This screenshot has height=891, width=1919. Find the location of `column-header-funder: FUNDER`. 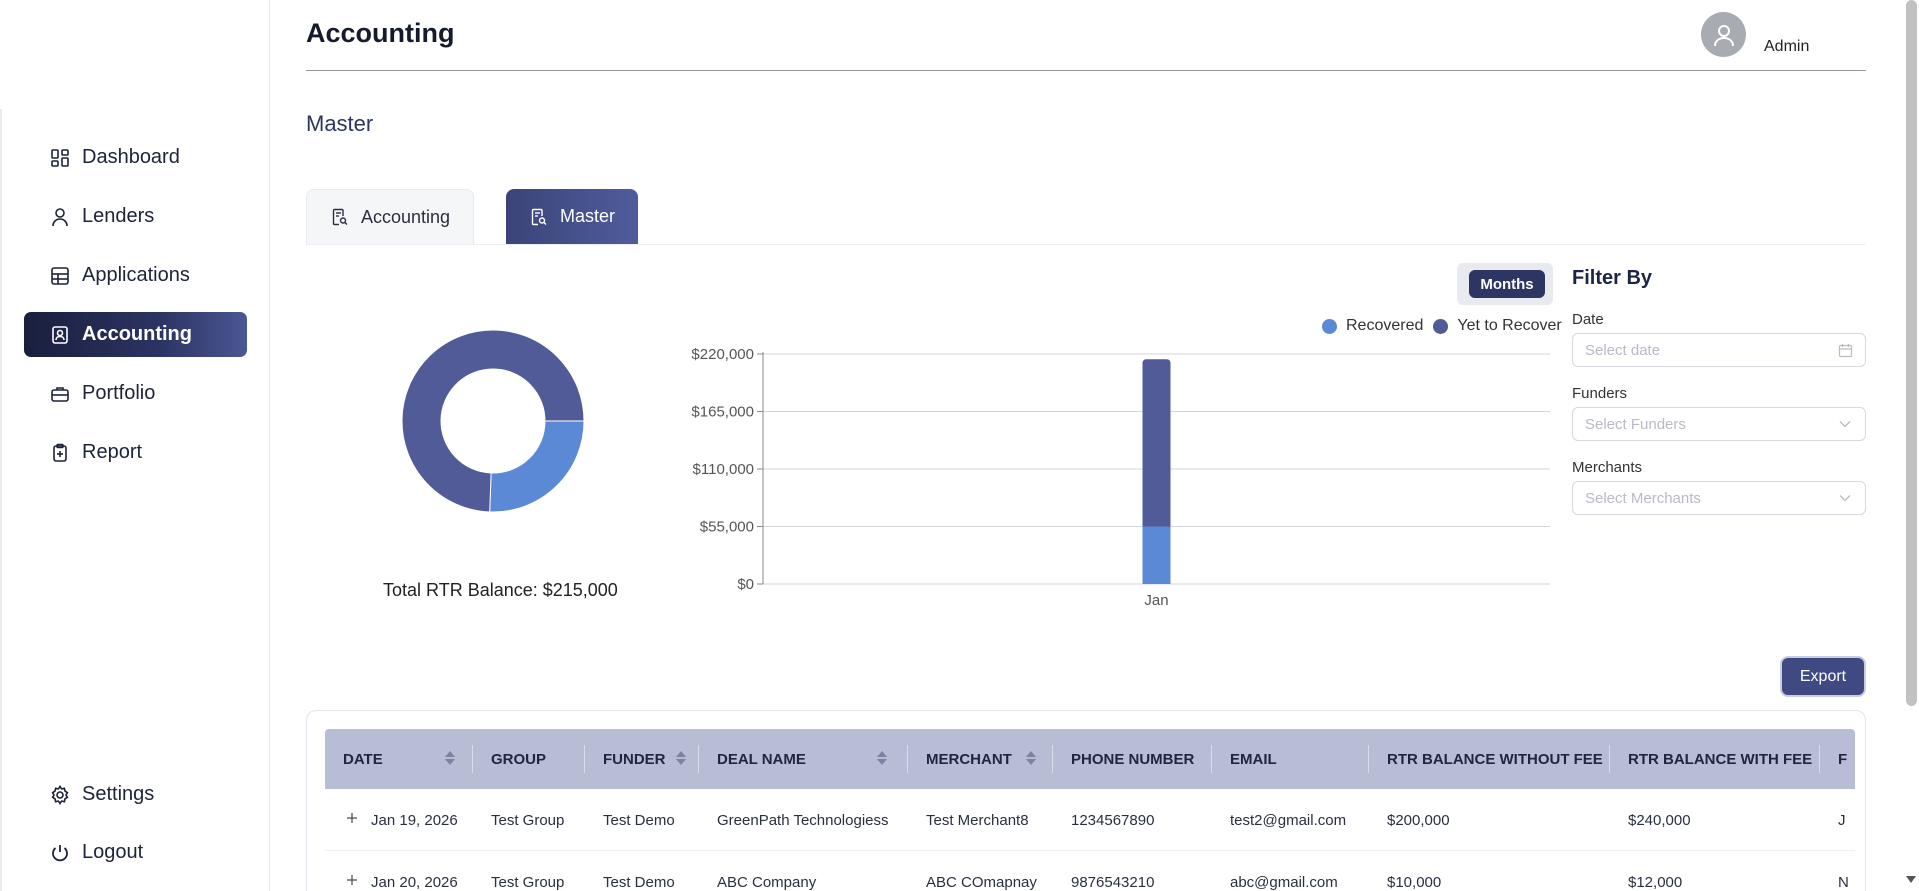

column-header-funder: FUNDER is located at coordinates (642, 759).